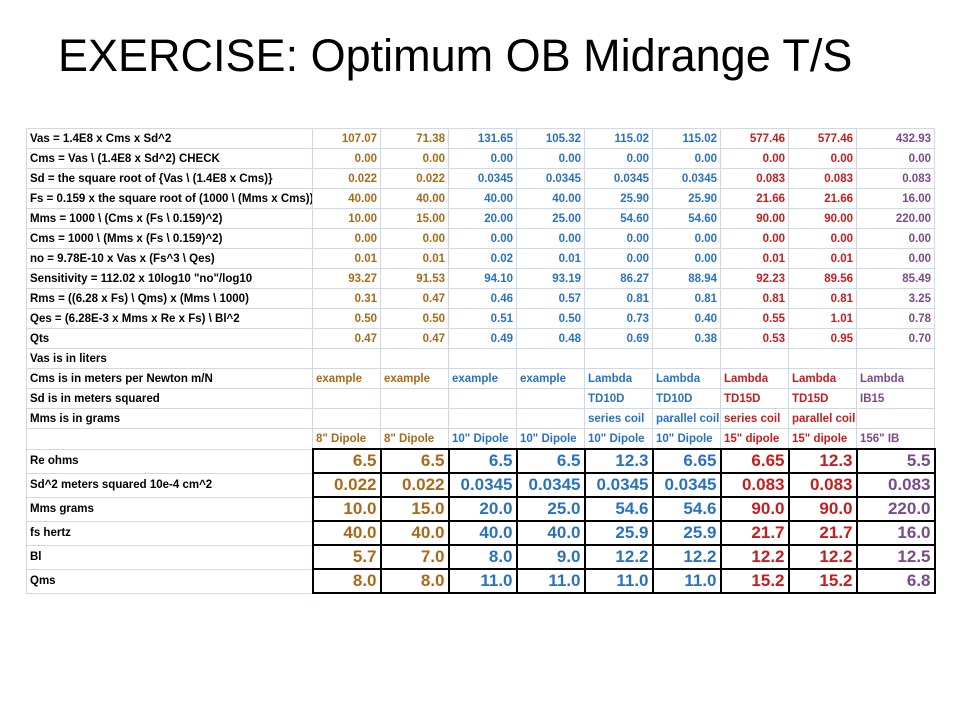 Image resolution: width=960 pixels, height=720 pixels. What do you see at coordinates (482, 439) in the screenshot?
I see `value-cell: 10" Dipole` at bounding box center [482, 439].